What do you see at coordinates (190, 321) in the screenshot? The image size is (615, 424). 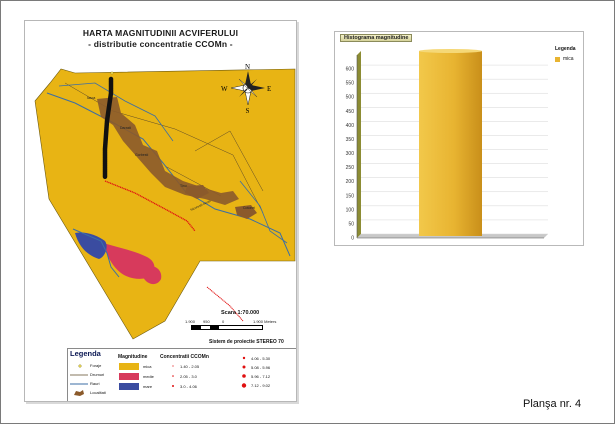 I see `scale-tick-label: 1.900` at bounding box center [190, 321].